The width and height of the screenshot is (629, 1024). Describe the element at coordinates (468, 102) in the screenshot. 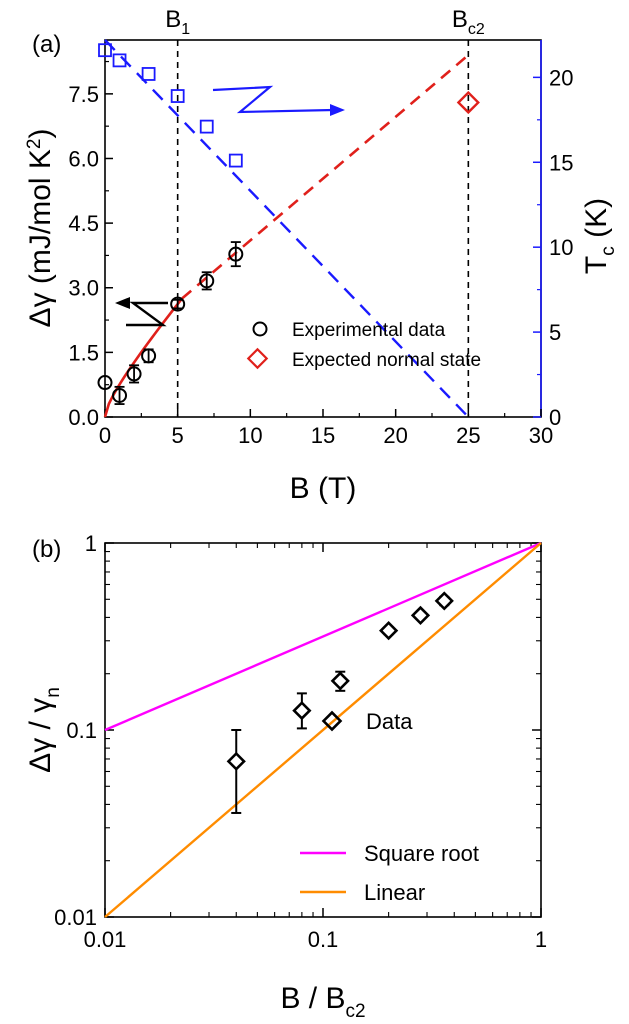

I see `normal-state-point` at that location.